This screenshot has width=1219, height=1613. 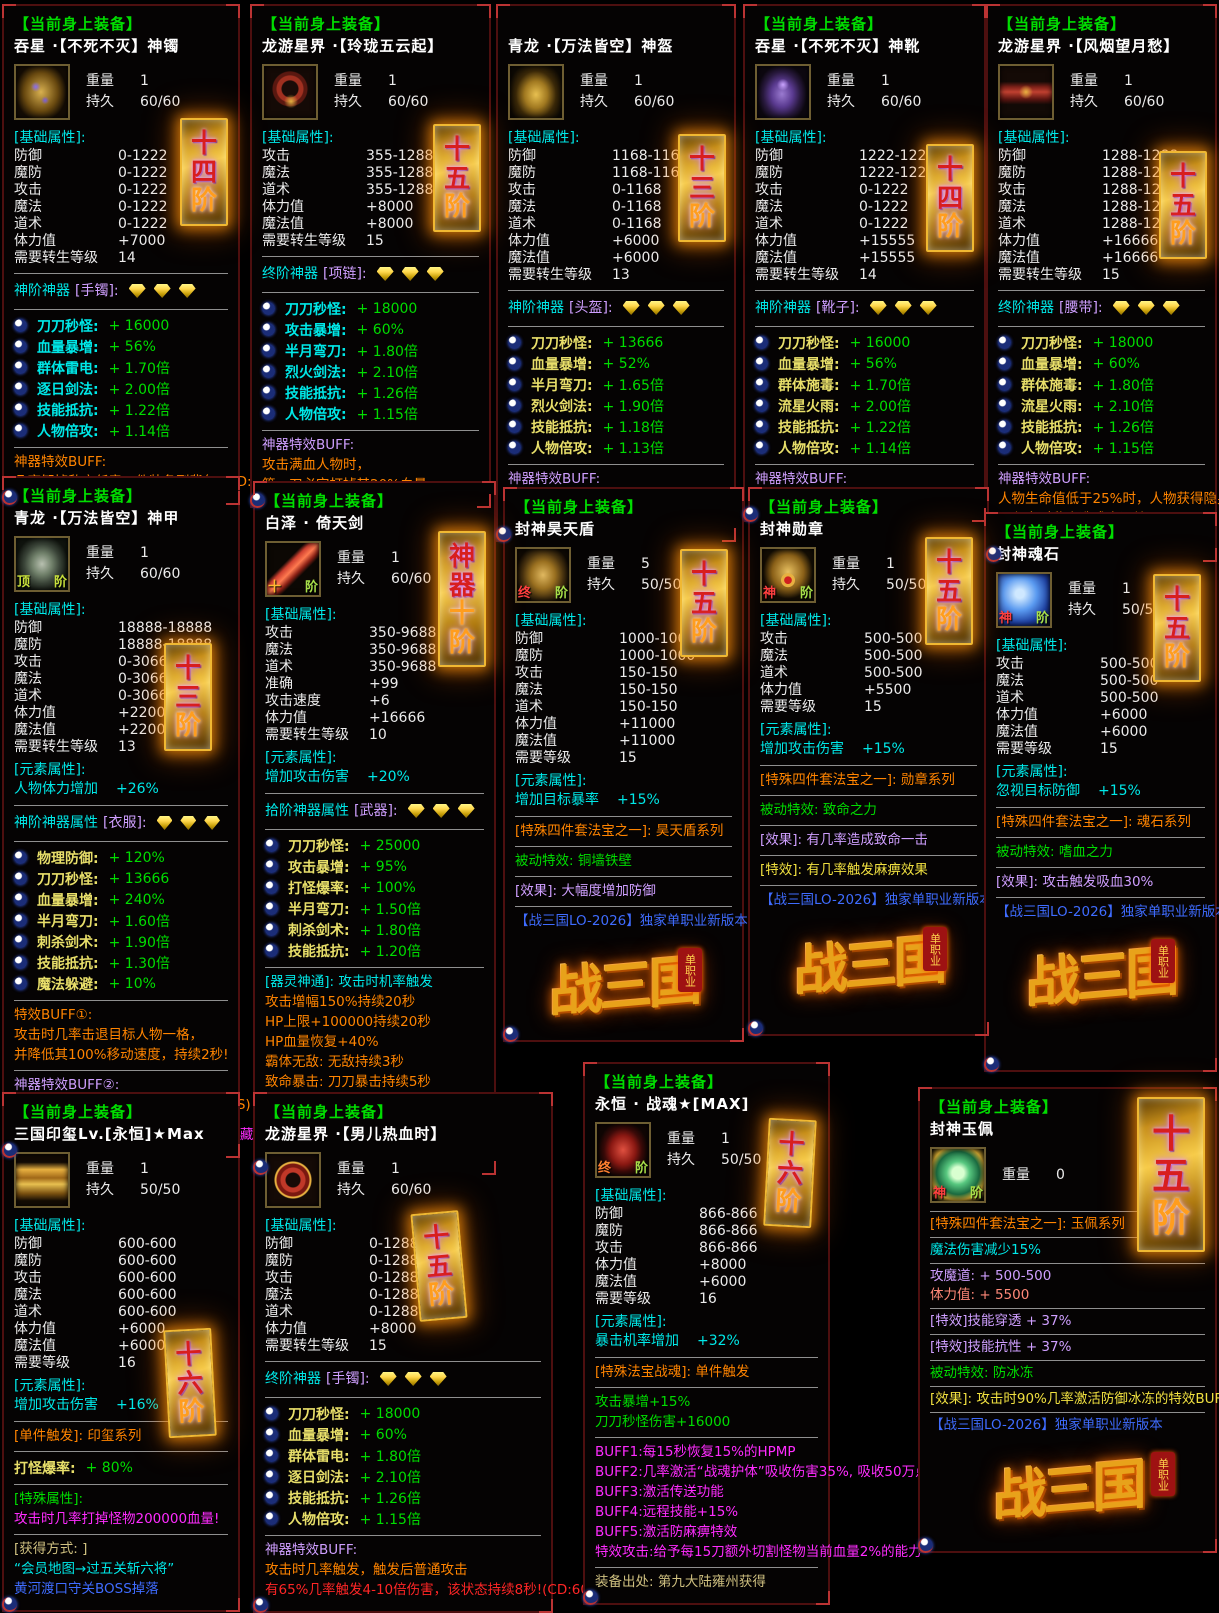 I want to click on element-stat-label: 人物体力增加, so click(x=56, y=789).